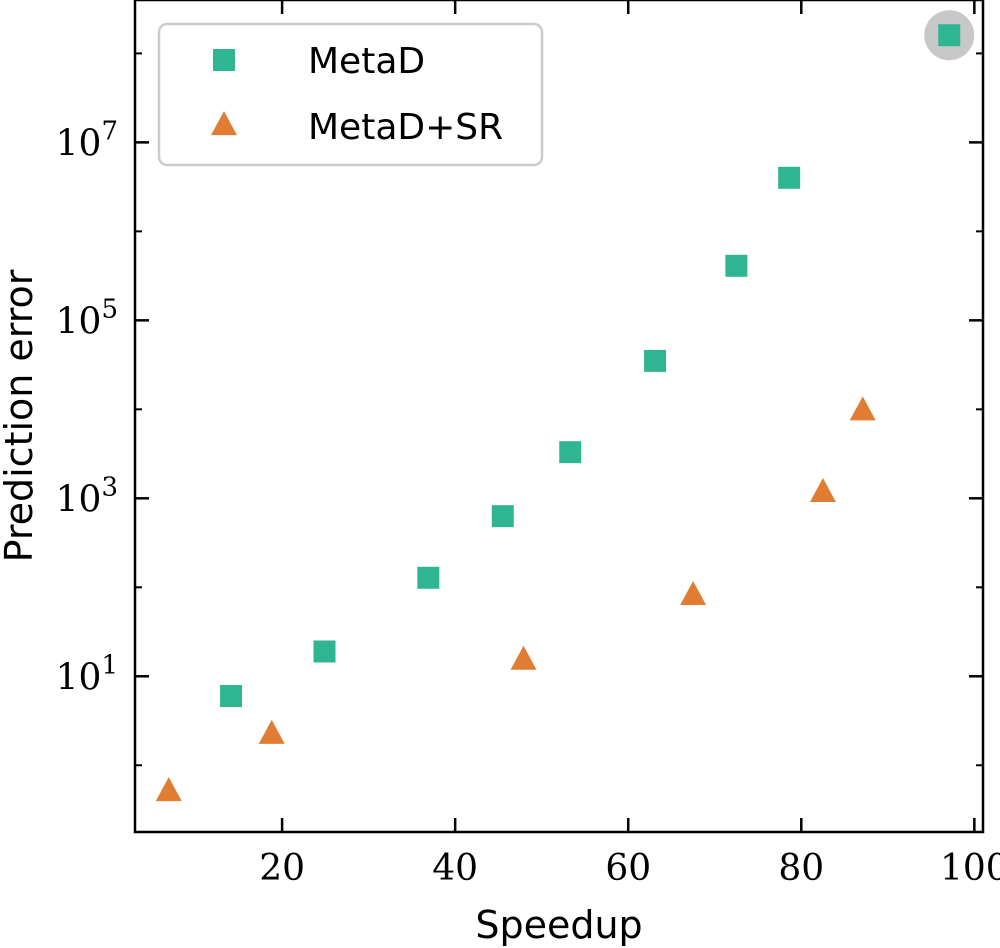 The image size is (1000, 948). Describe the element at coordinates (366, 61) in the screenshot. I see `legend-label-metad: MetaD` at that location.